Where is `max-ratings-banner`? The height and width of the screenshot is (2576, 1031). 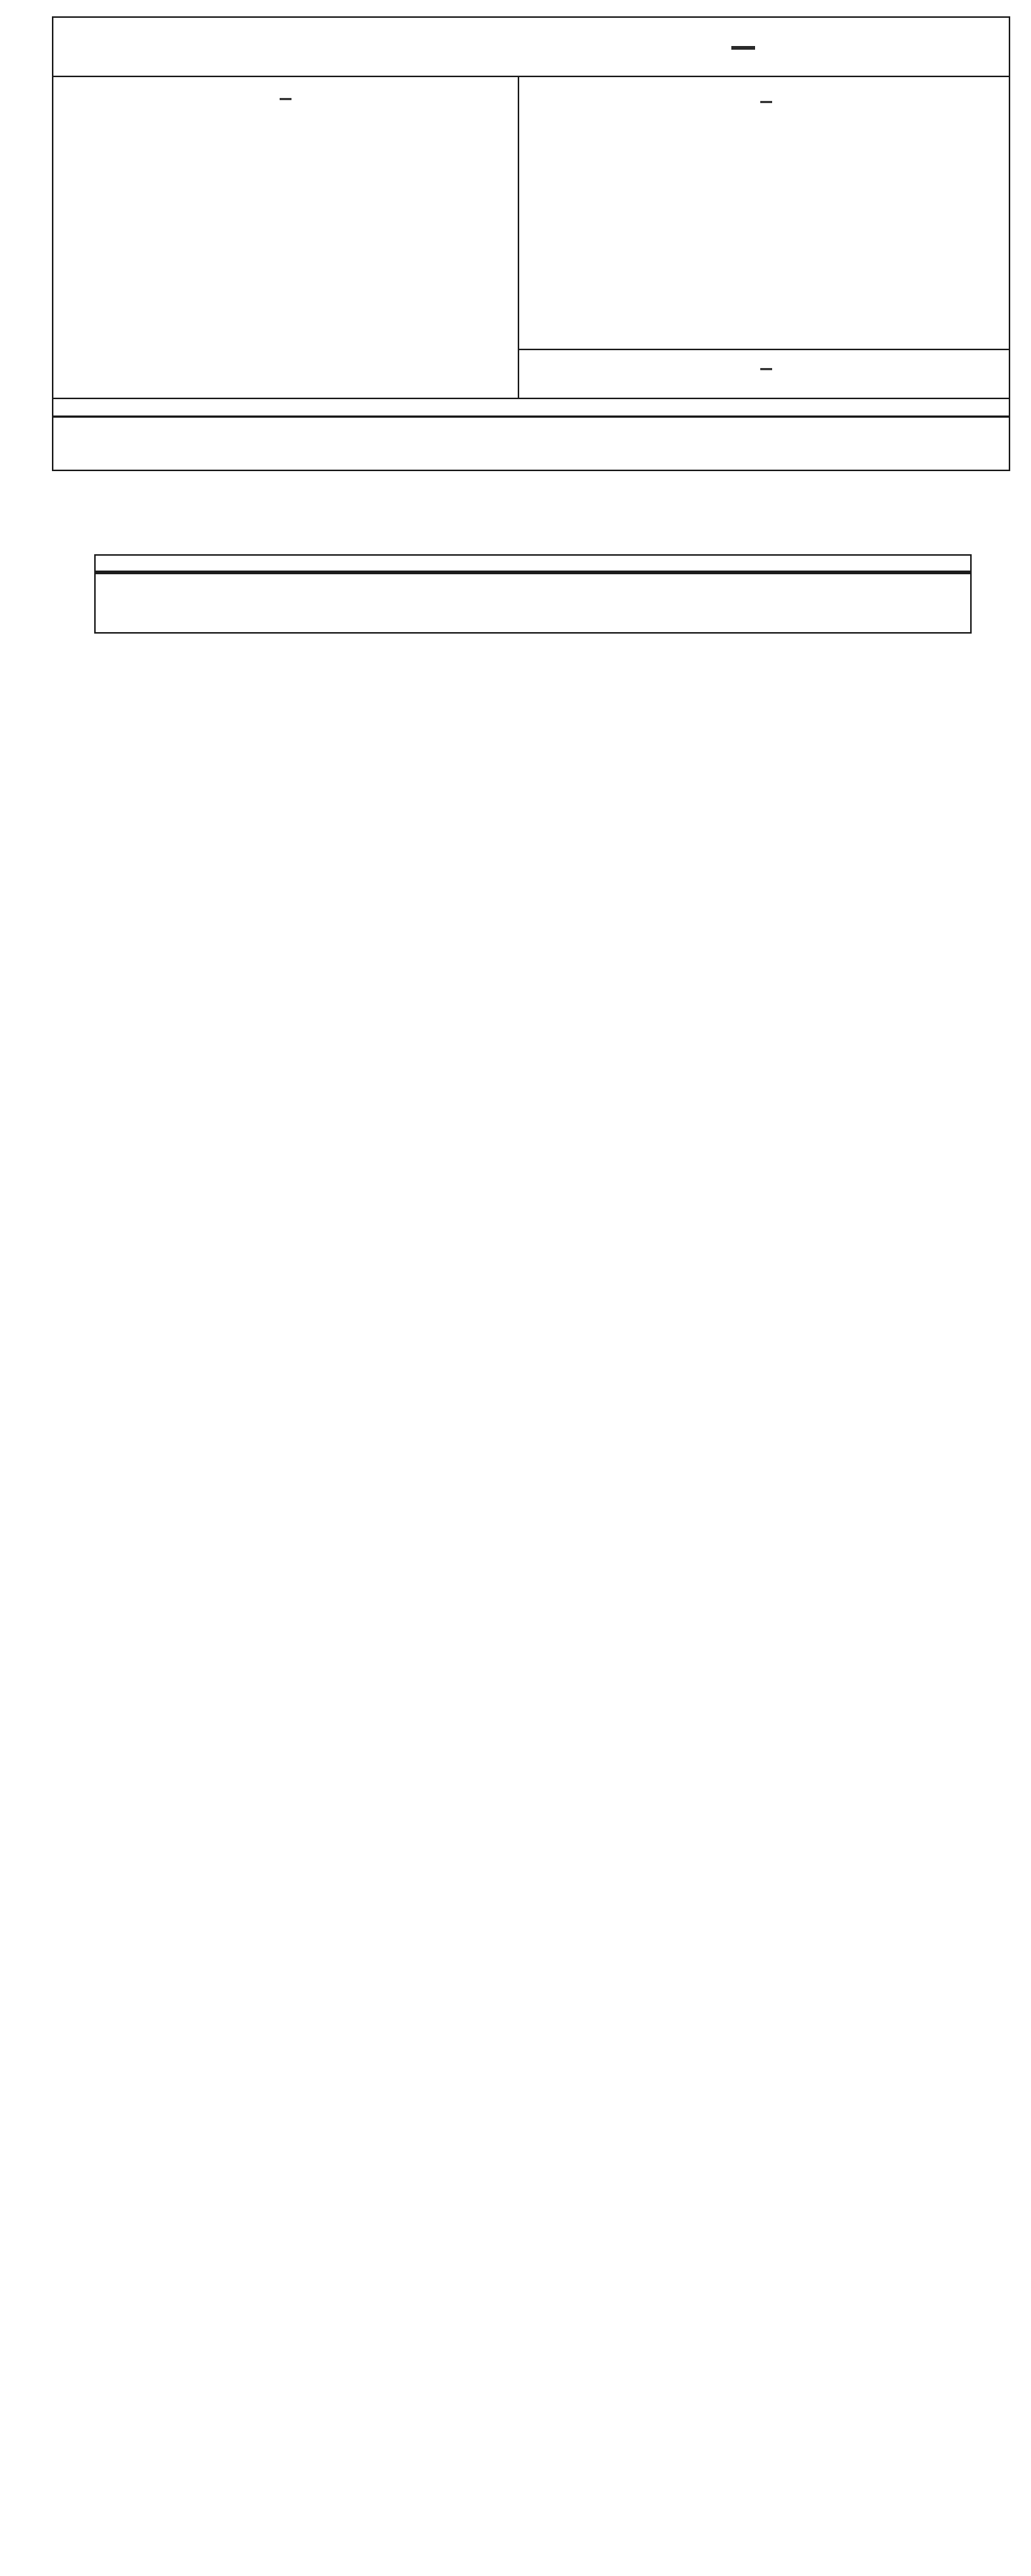 max-ratings-banner is located at coordinates (531, 408).